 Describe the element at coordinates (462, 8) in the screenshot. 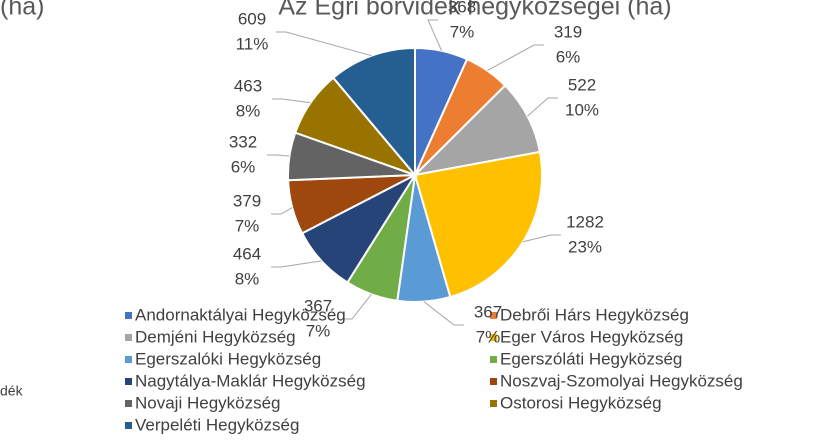

I see `data-label: 368` at that location.